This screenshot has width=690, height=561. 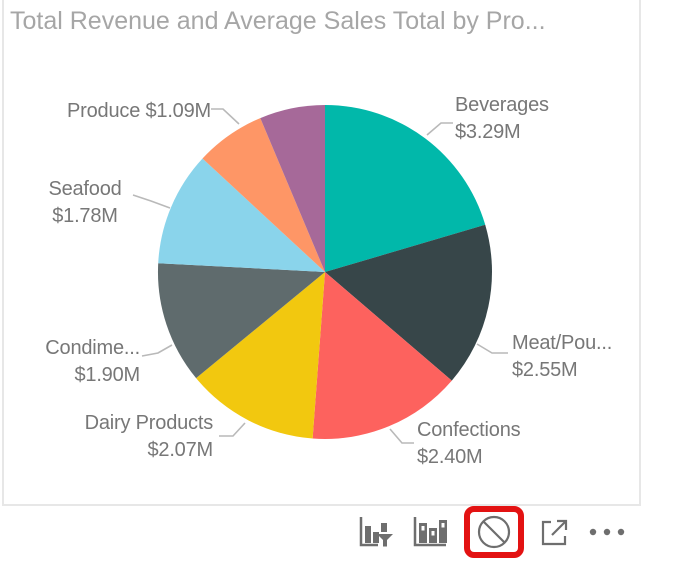 I want to click on pie-slice-beverages, so click(x=405, y=188).